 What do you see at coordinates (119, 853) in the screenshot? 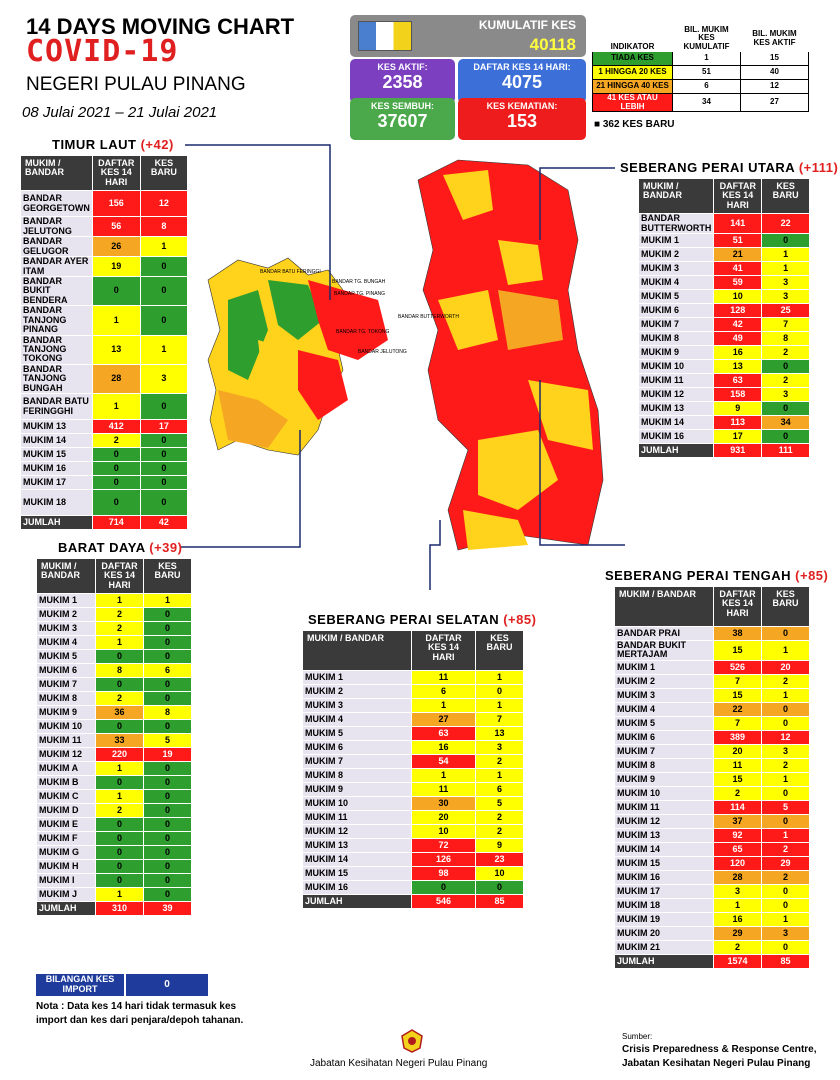
I see `row-daftar: 0` at bounding box center [119, 853].